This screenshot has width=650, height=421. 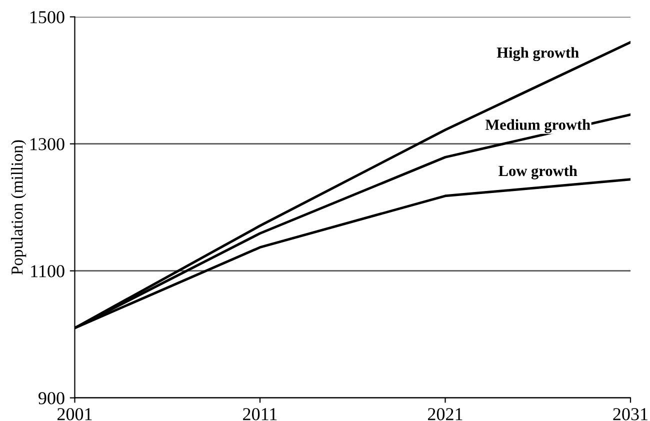 What do you see at coordinates (47, 271) in the screenshot?
I see `y-tick-label: 1100` at bounding box center [47, 271].